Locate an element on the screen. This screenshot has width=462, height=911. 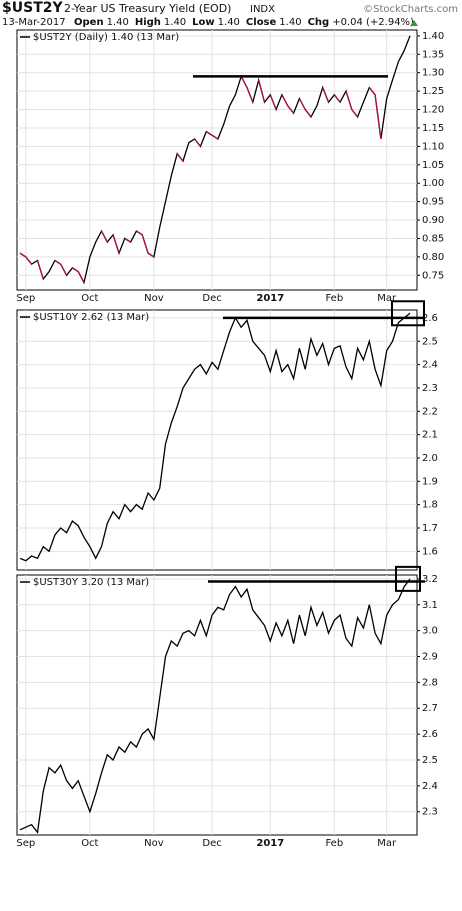
y-tick-label: 0.95 is located at coordinates (433, 202).